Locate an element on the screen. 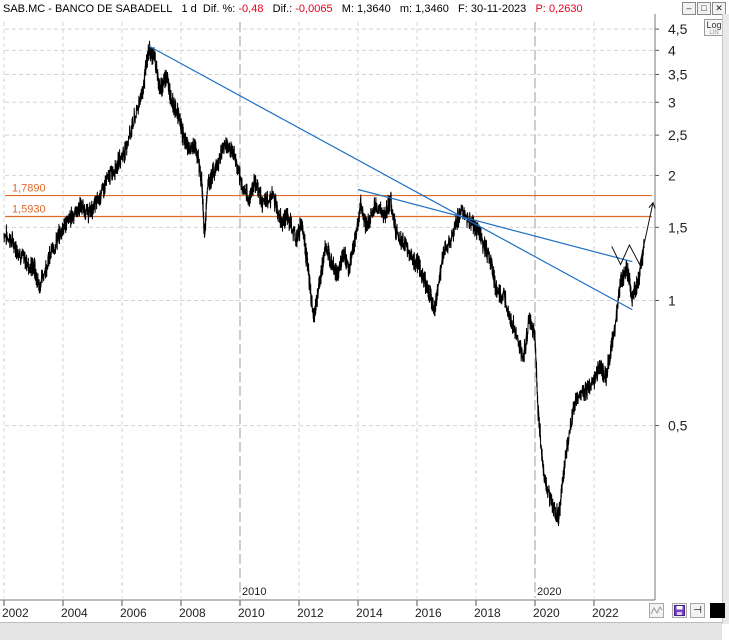 This screenshot has width=729, height=640. x-tick-label: 2010 is located at coordinates (251, 613).